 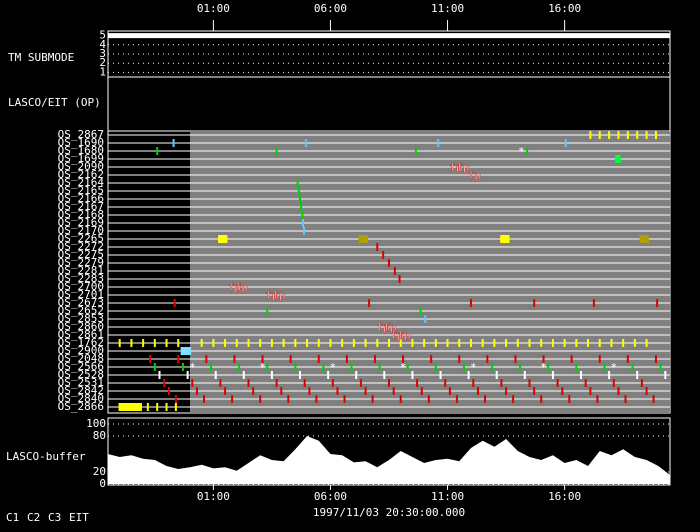 What do you see at coordinates (102, 53) in the screenshot?
I see `tm-y-tick-label: 3` at bounding box center [102, 53].